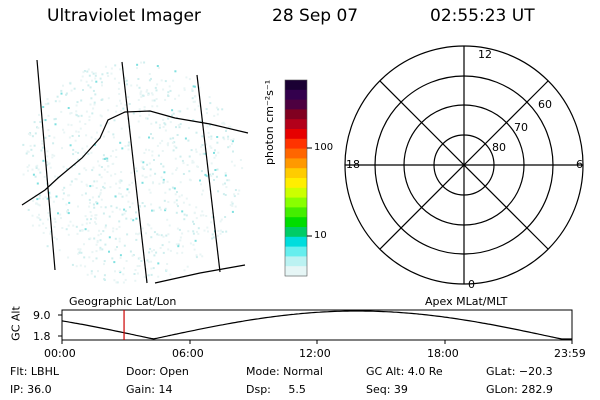  I want to click on mode-readout: Mode: Normal, so click(284, 371).